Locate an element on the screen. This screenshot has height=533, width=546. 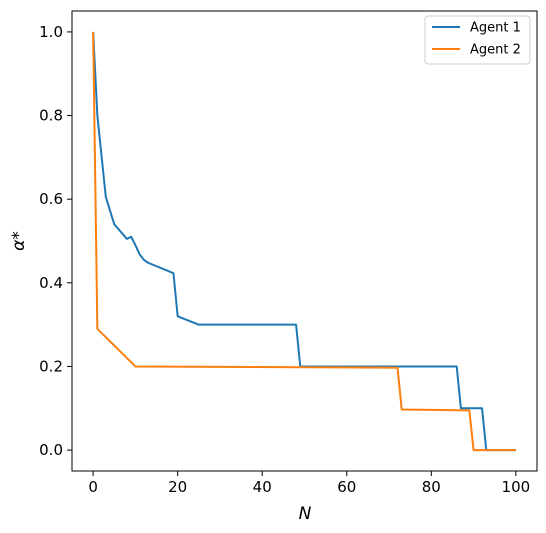
y-axis-label: α* is located at coordinates (19, 241).